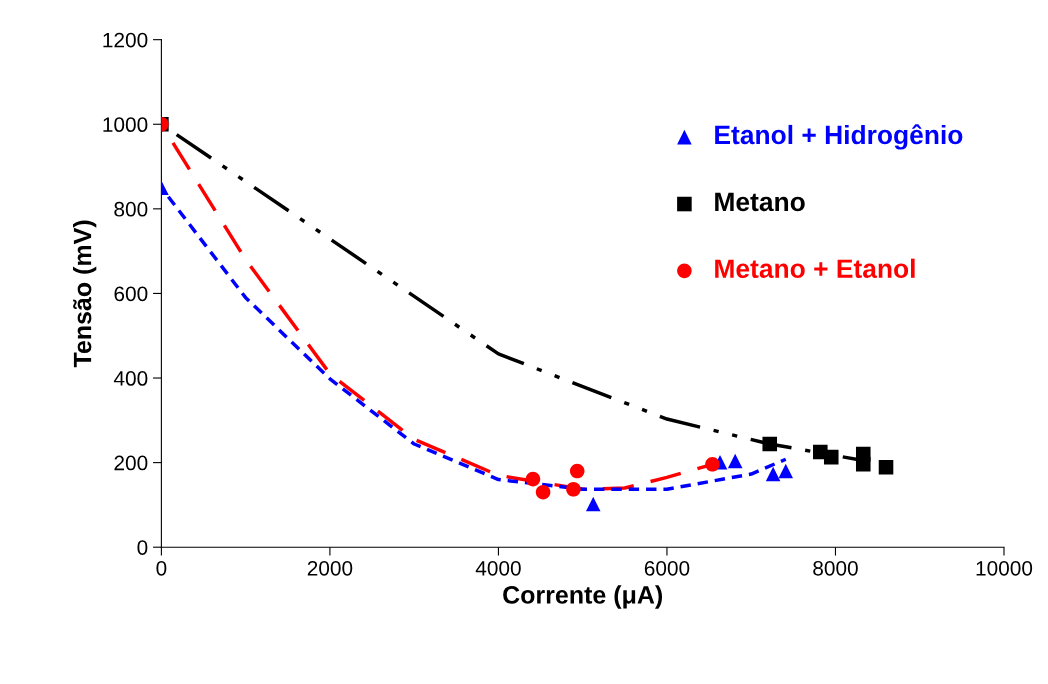 This screenshot has height=684, width=1048. I want to click on x-axis-title: Corrente (μA), so click(583, 597).